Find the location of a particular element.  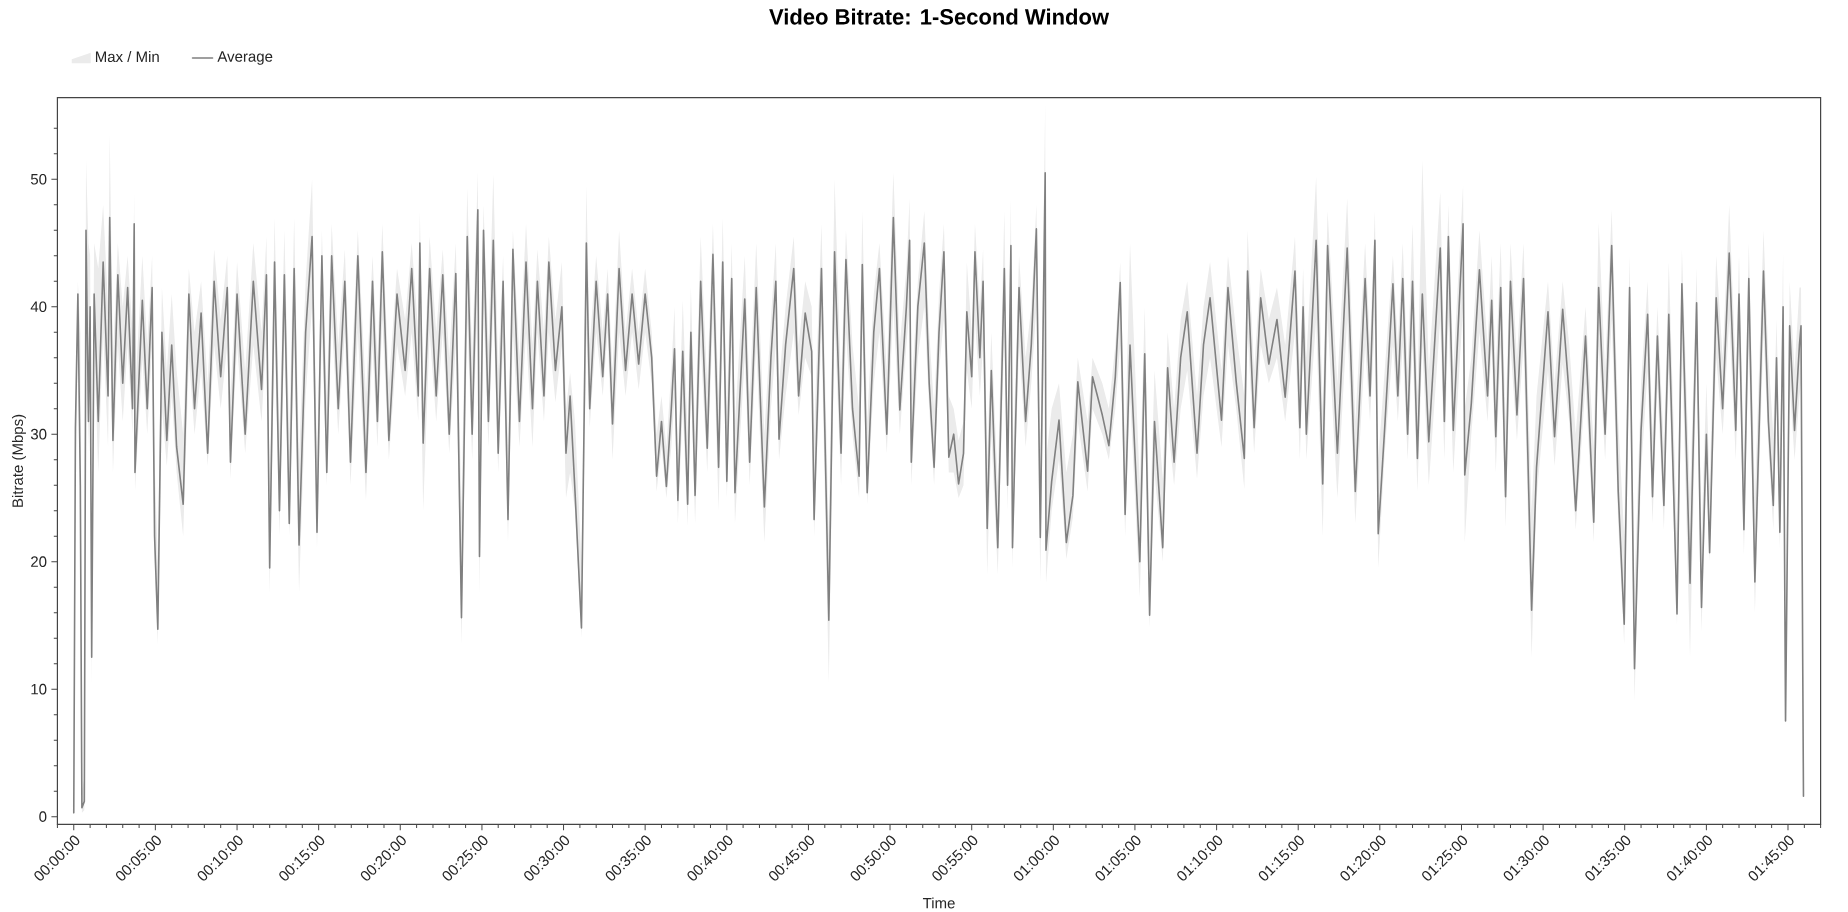

y-tick-label: 20 is located at coordinates (39, 561).